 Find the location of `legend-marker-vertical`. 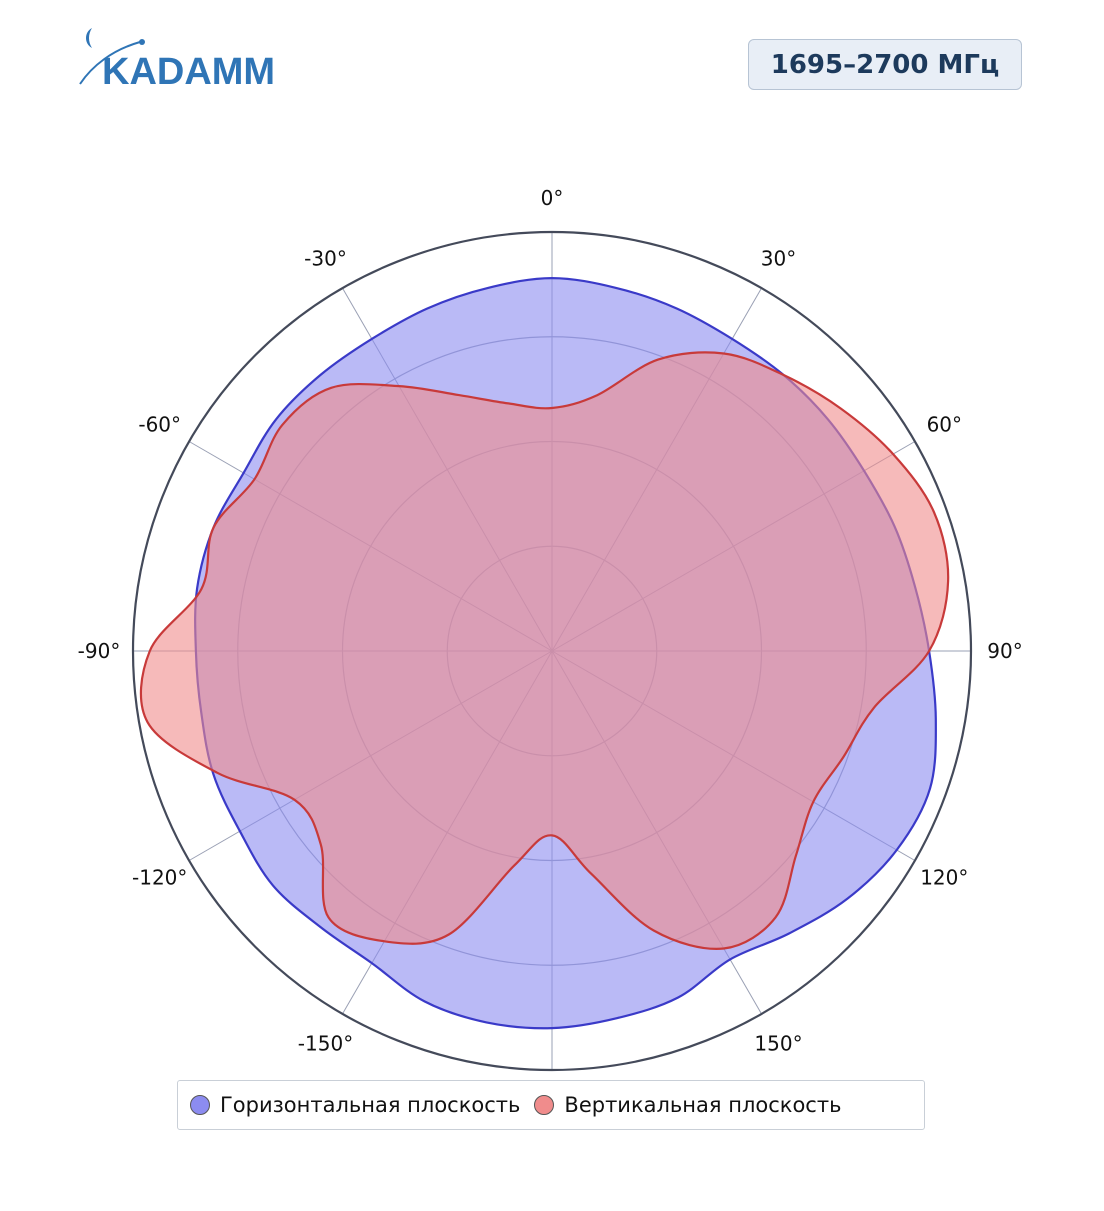

legend-marker-vertical is located at coordinates (544, 1105).